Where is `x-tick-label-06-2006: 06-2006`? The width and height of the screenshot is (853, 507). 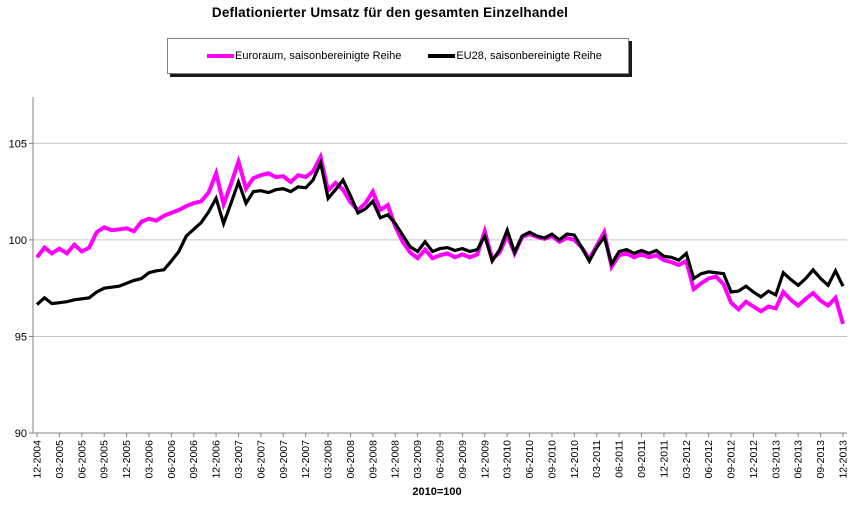 x-tick-label-06-2006: 06-2006 is located at coordinates (172, 459).